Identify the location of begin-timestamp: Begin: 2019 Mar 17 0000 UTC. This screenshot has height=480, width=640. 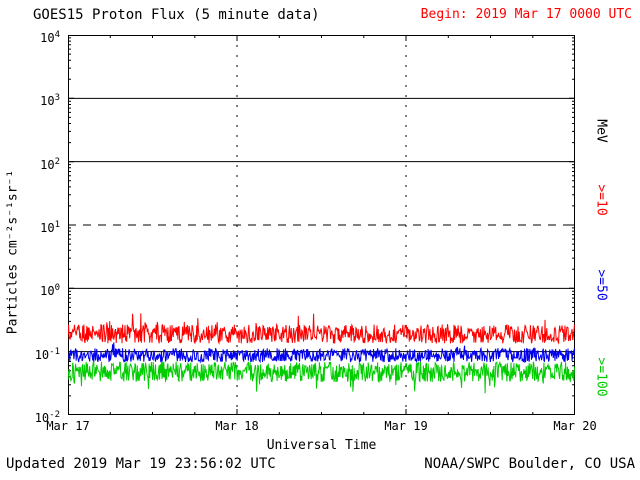
(526, 14).